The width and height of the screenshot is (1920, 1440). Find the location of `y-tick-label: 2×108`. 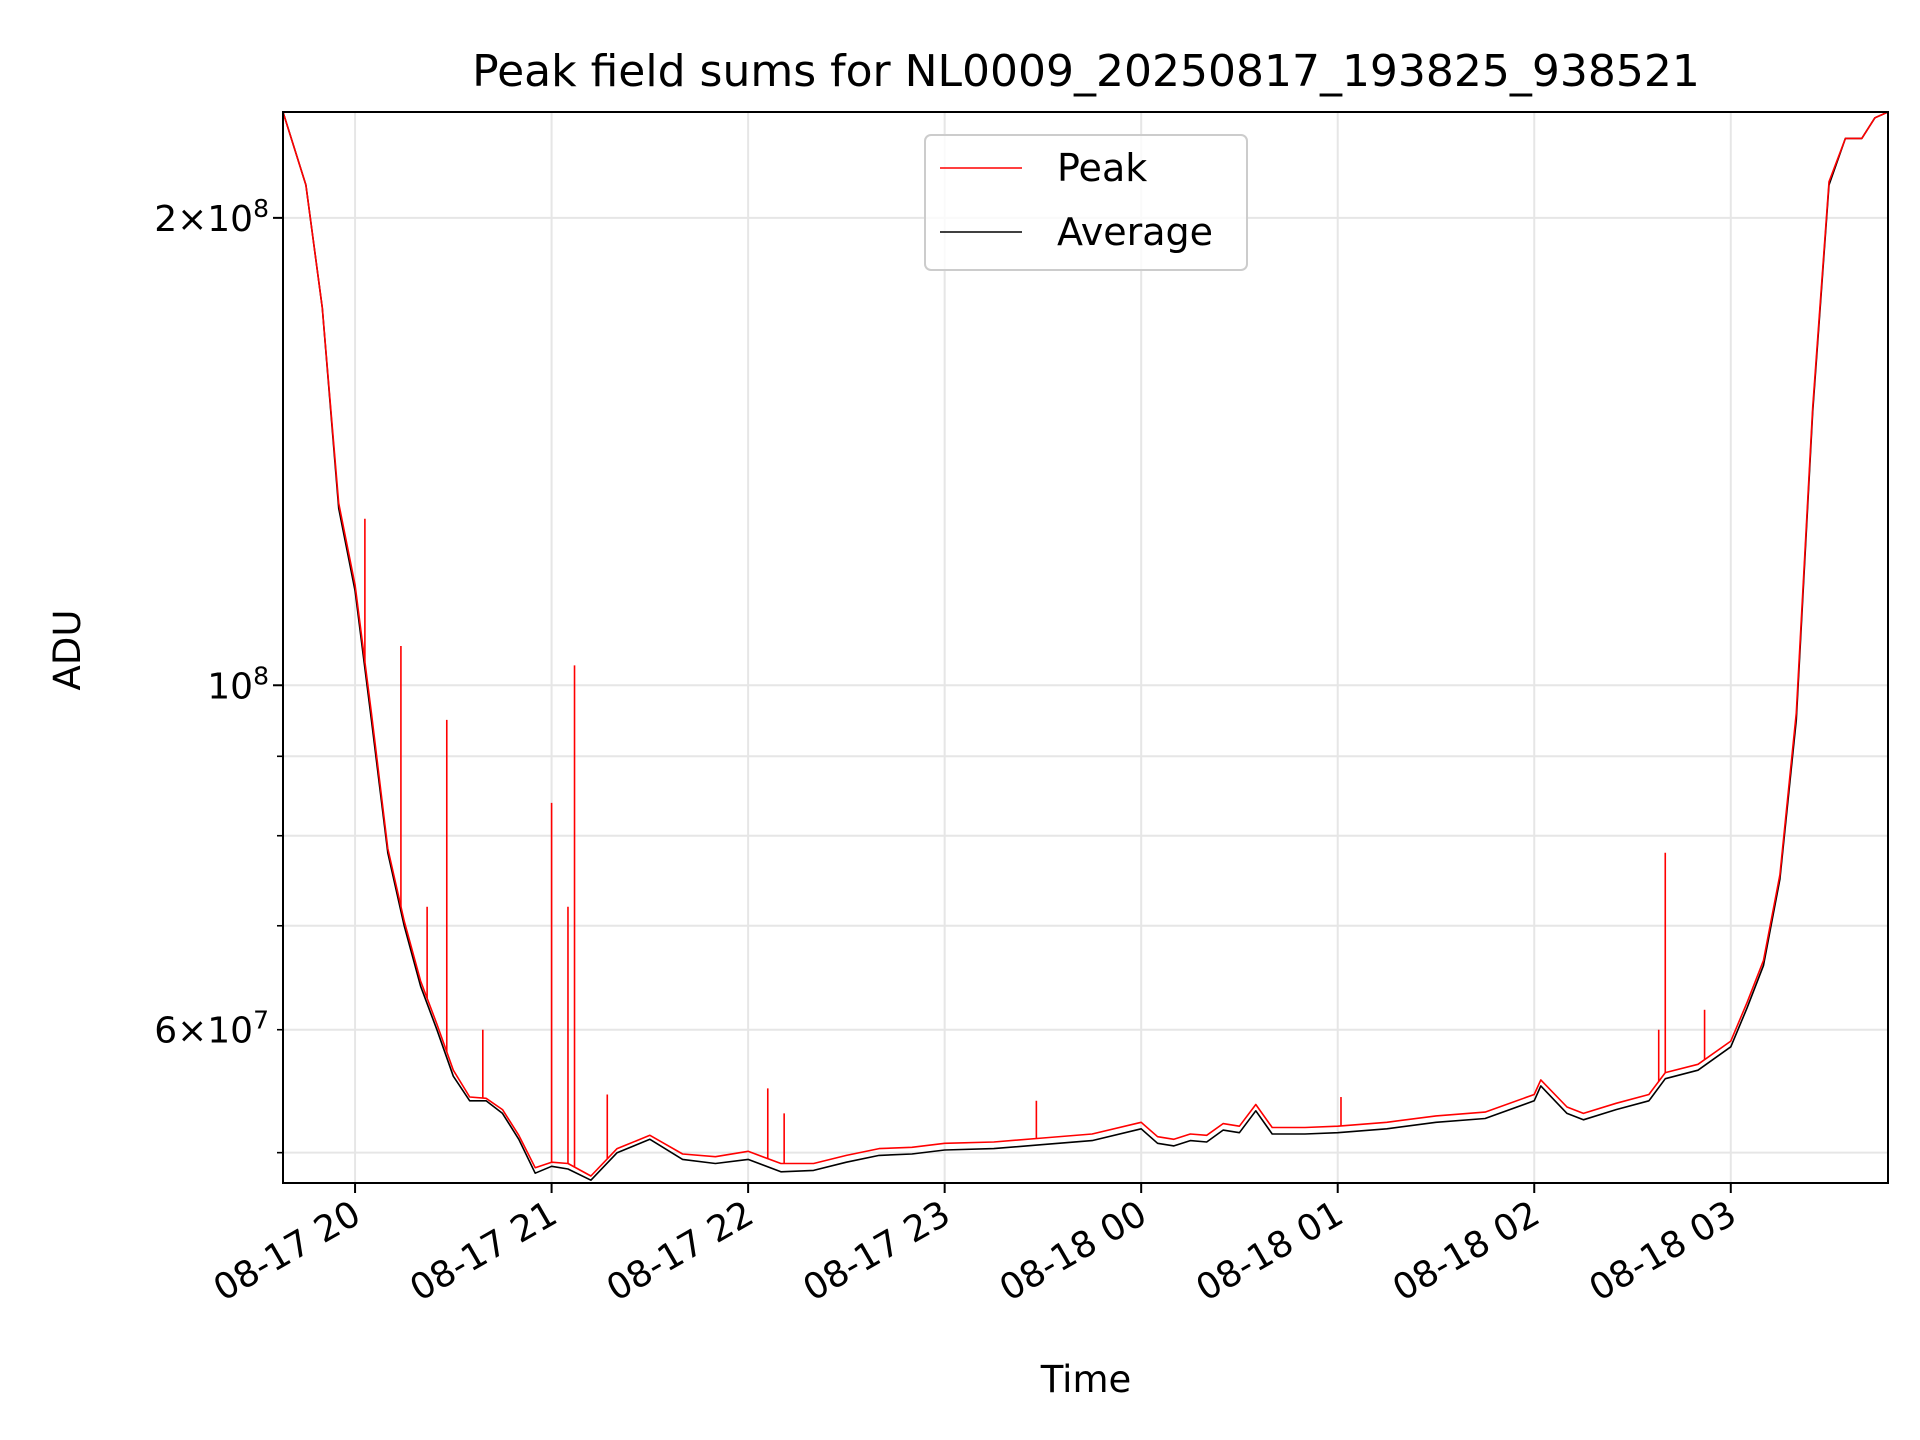

y-tick-label: 2×108 is located at coordinates (211, 217).